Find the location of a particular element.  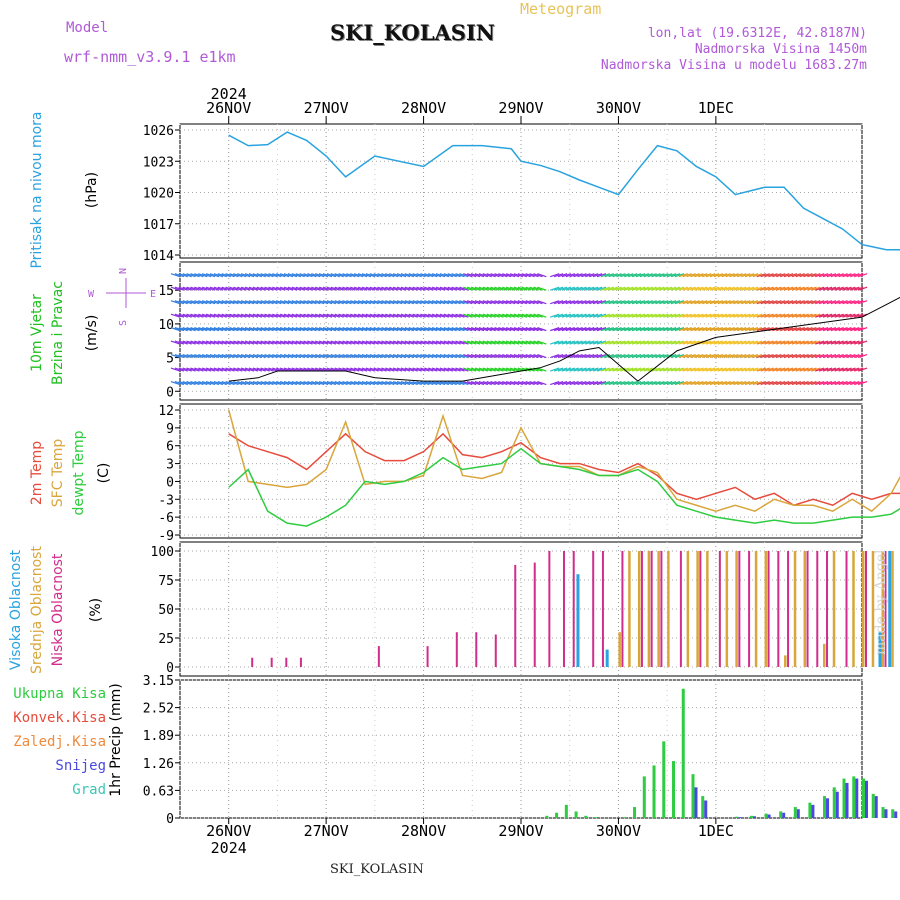

ytick-label-wind: 5 is located at coordinates (170, 359).